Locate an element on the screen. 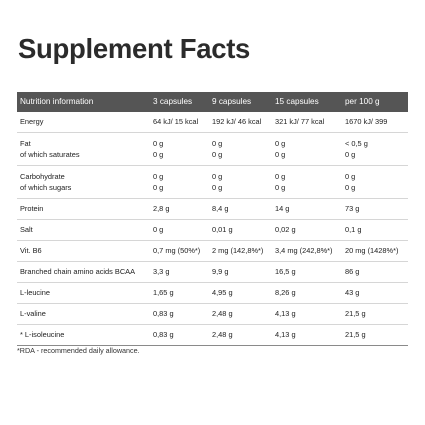 Image resolution: width=425 pixels, height=425 pixels. value-cell: 8,26 g is located at coordinates (285, 292).